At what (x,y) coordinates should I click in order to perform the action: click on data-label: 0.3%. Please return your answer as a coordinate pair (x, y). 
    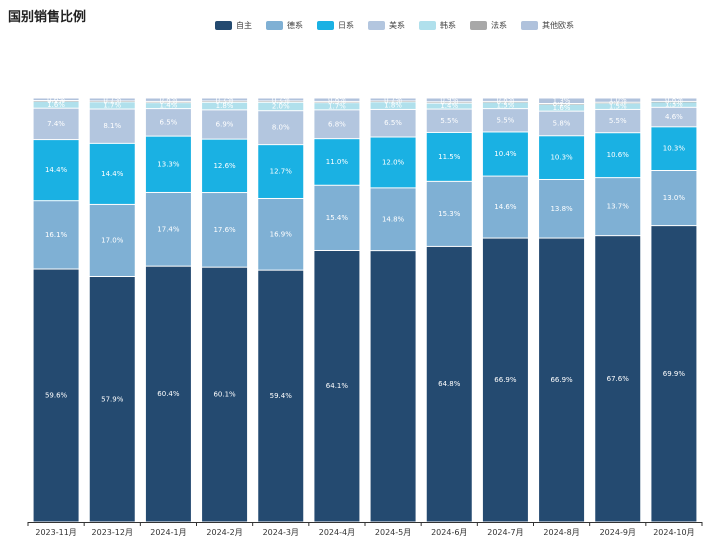
    Looking at the image, I should click on (337, 102).